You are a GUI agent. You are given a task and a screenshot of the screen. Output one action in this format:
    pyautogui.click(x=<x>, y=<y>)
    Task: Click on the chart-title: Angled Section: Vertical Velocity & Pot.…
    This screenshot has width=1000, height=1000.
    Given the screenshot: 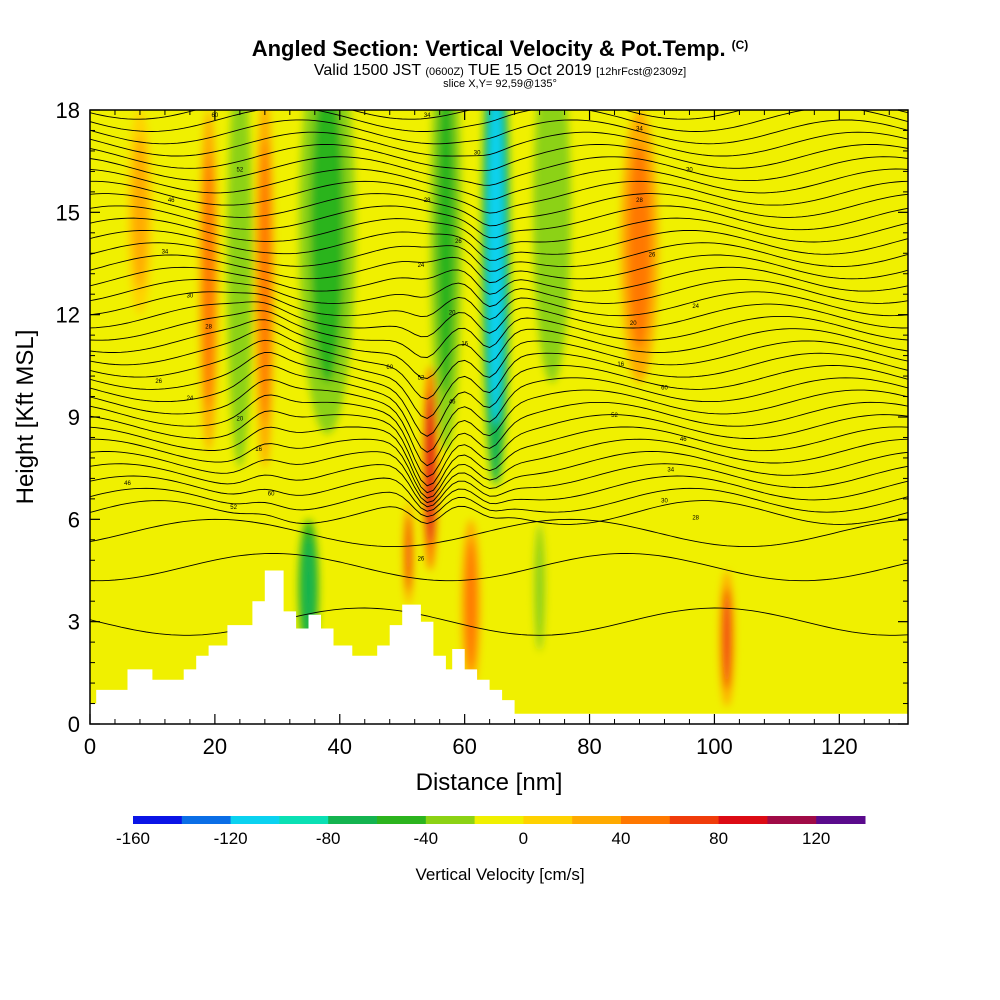 What is the action you would take?
    pyautogui.click(x=500, y=49)
    